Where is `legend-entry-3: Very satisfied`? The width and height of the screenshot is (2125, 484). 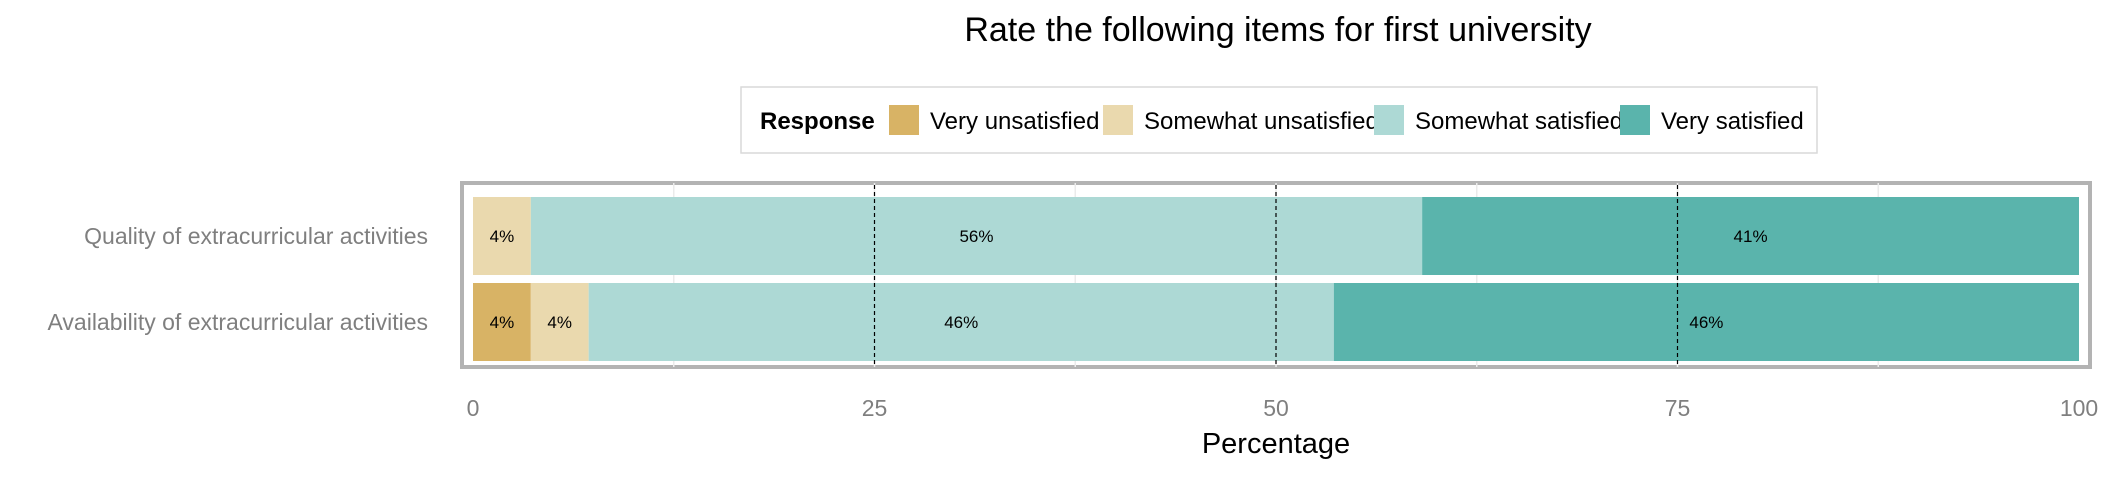
legend-entry-3: Very satisfied is located at coordinates (1732, 121).